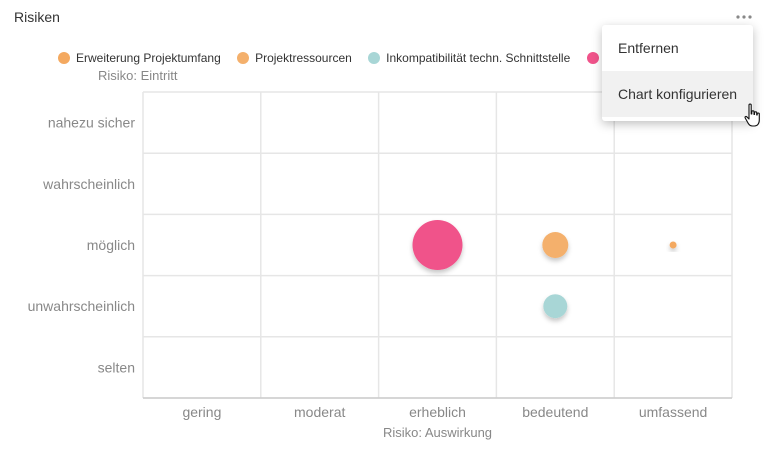 The image size is (764, 456). I want to click on legend-label: Inkompatibilität techn. Schnittstelle, so click(478, 58).